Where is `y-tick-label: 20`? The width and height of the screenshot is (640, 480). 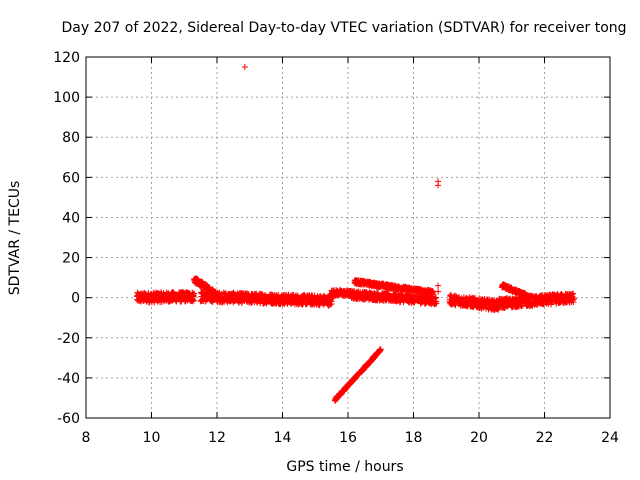
y-tick-label: 20 is located at coordinates (71, 259).